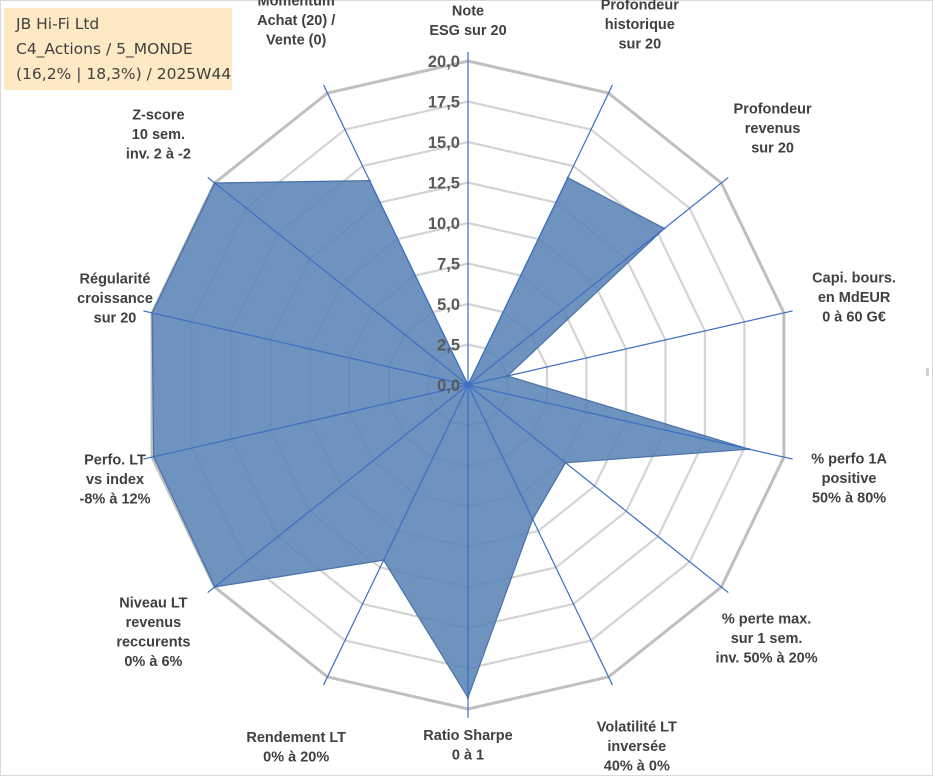 The width and height of the screenshot is (933, 776). I want to click on axis-label: -8% à 12%, so click(115, 500).